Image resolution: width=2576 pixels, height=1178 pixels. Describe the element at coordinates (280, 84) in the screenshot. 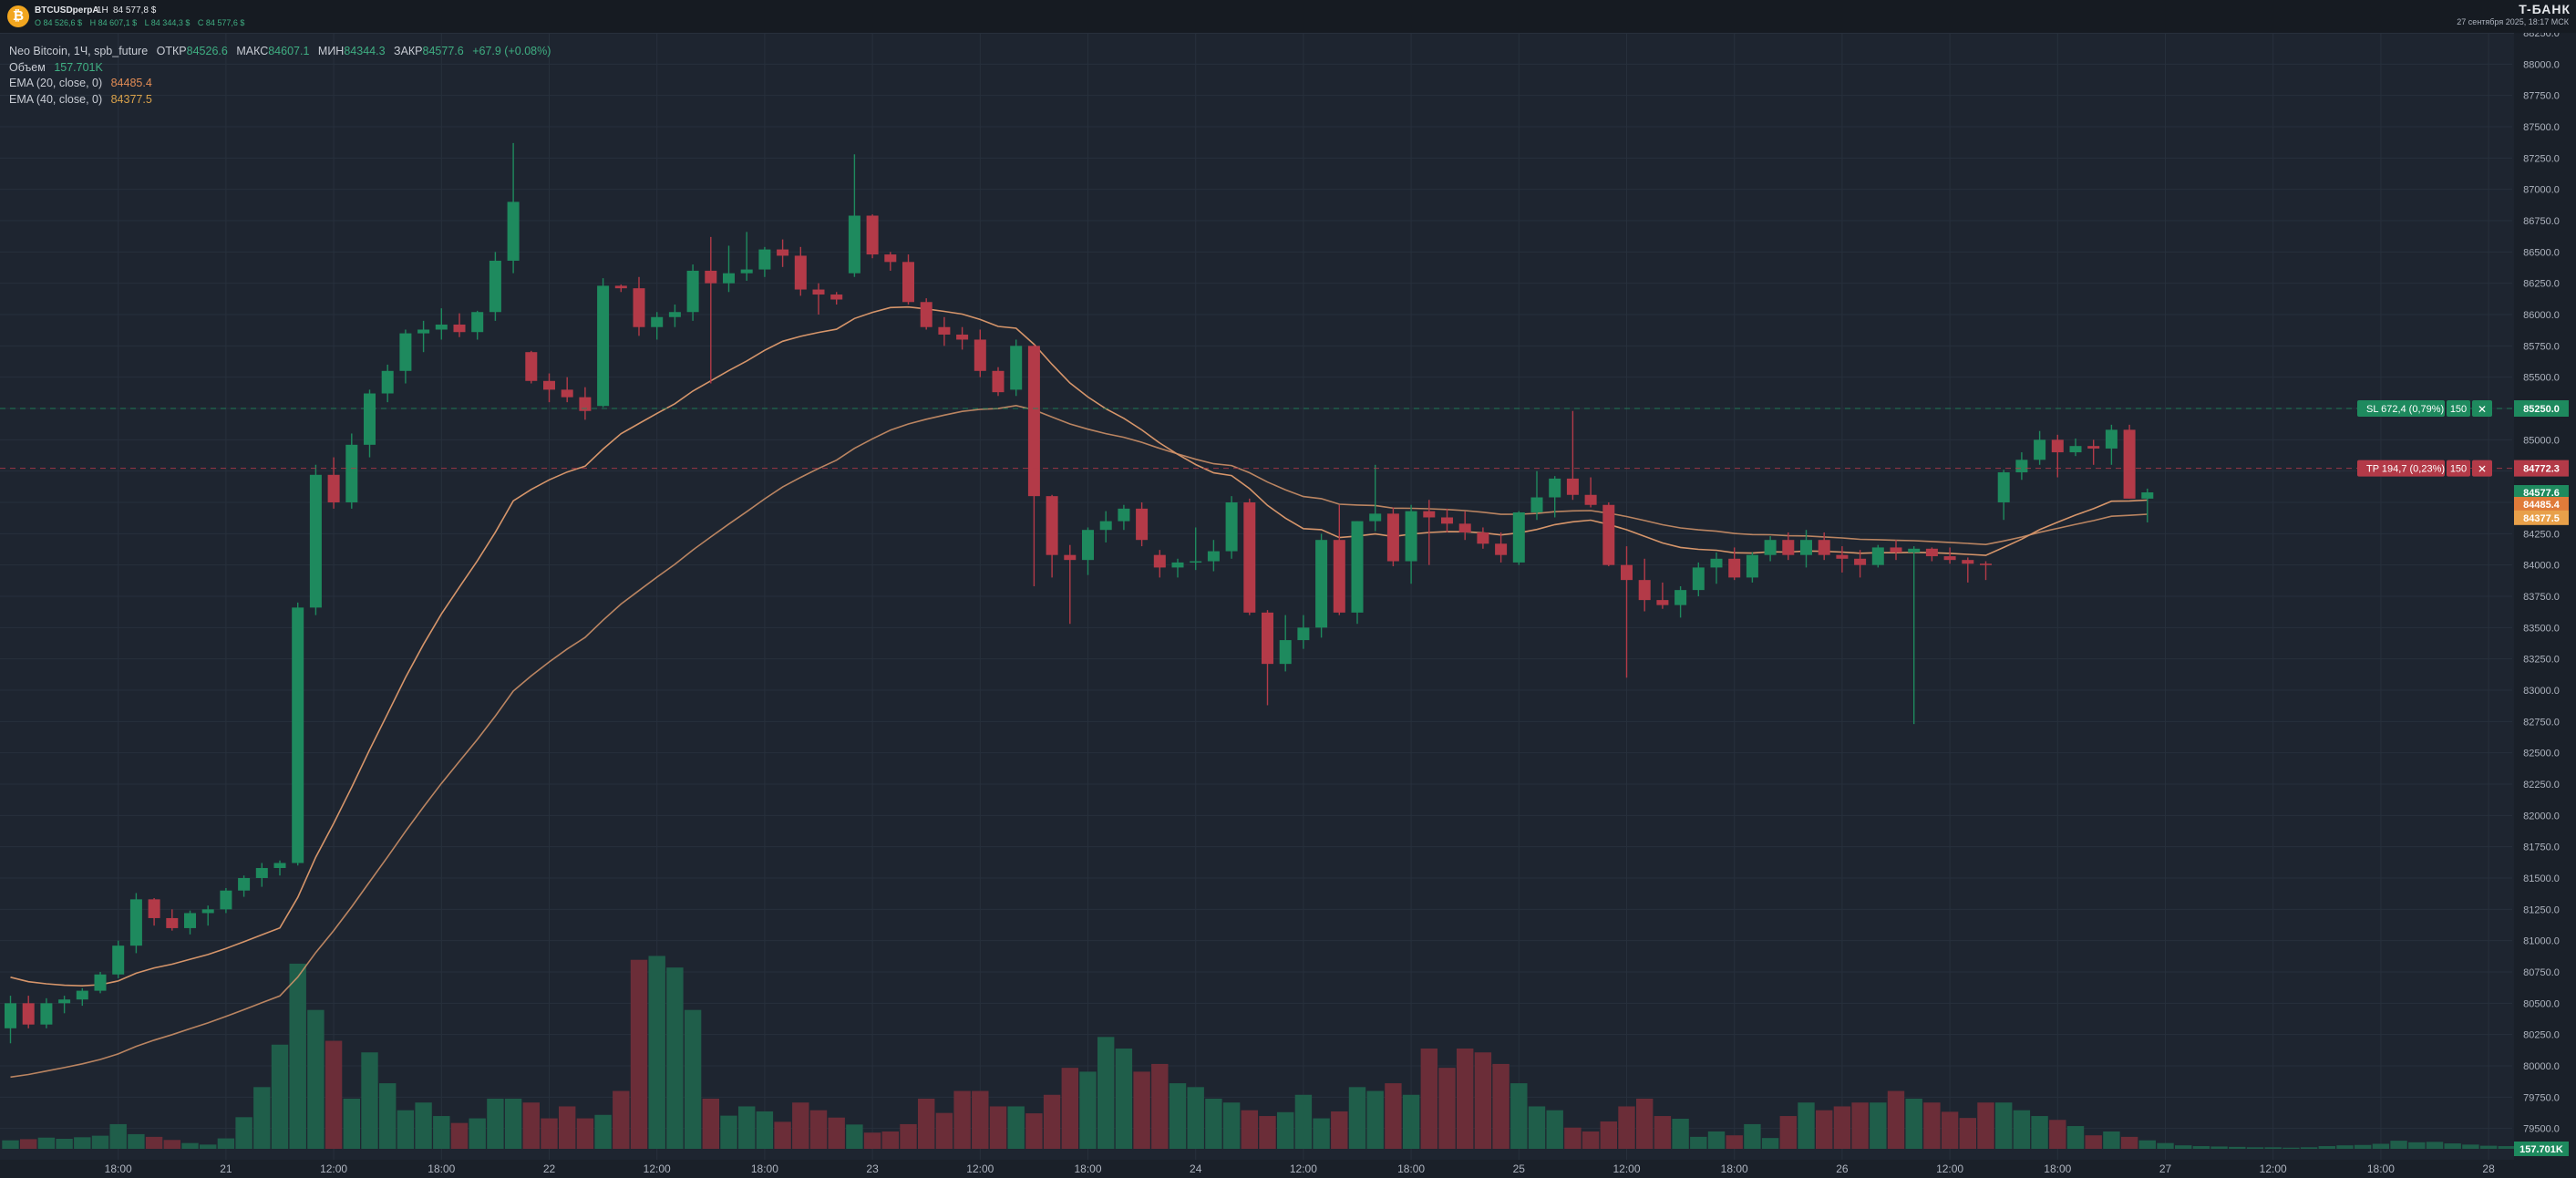

I see `legend-row-ema20: EMA (20, close, 0) 84485.4` at that location.